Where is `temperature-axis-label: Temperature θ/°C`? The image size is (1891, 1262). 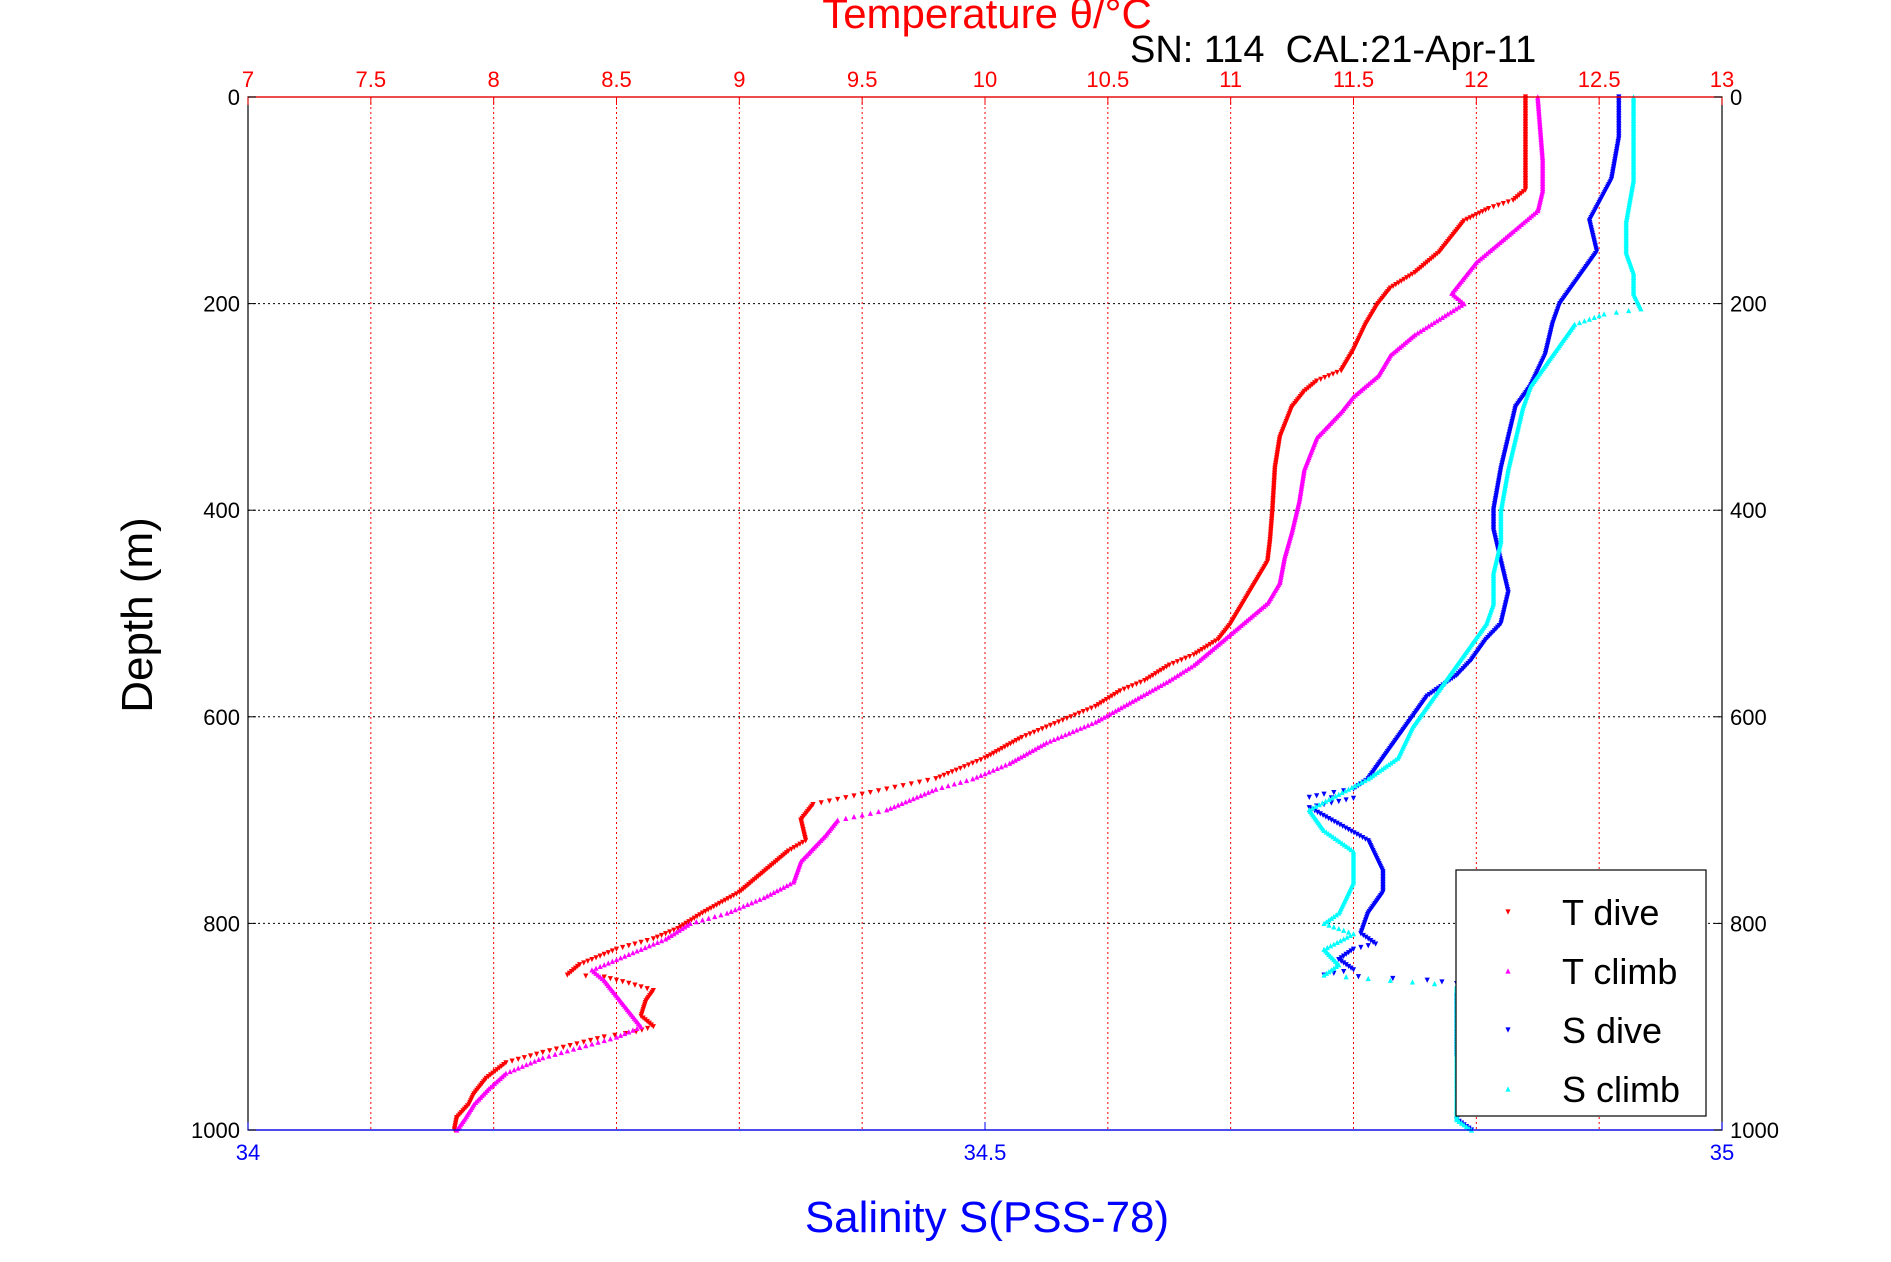
temperature-axis-label: Temperature θ/°C is located at coordinates (987, 18).